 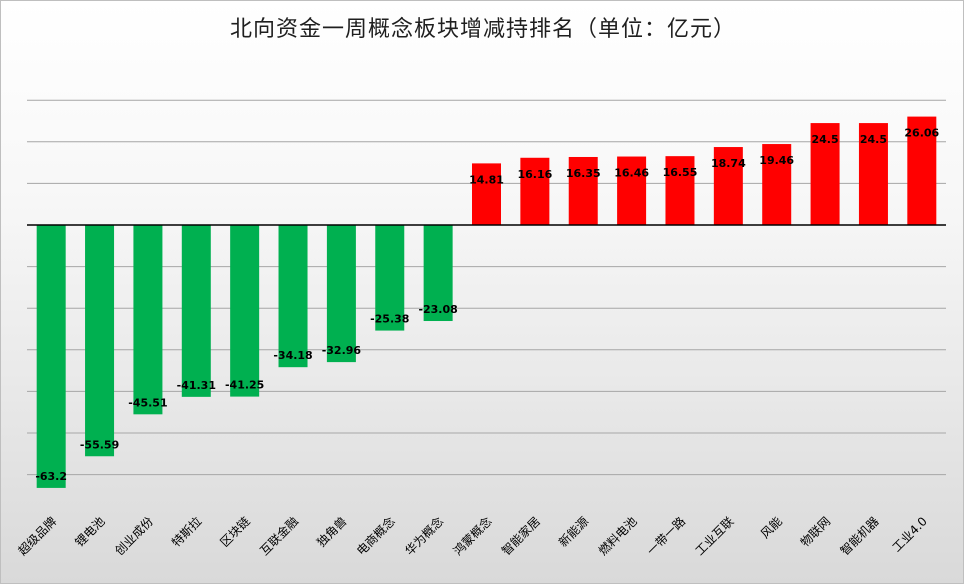 What do you see at coordinates (134, 536) in the screenshot?
I see `category-label: 创业成份` at bounding box center [134, 536].